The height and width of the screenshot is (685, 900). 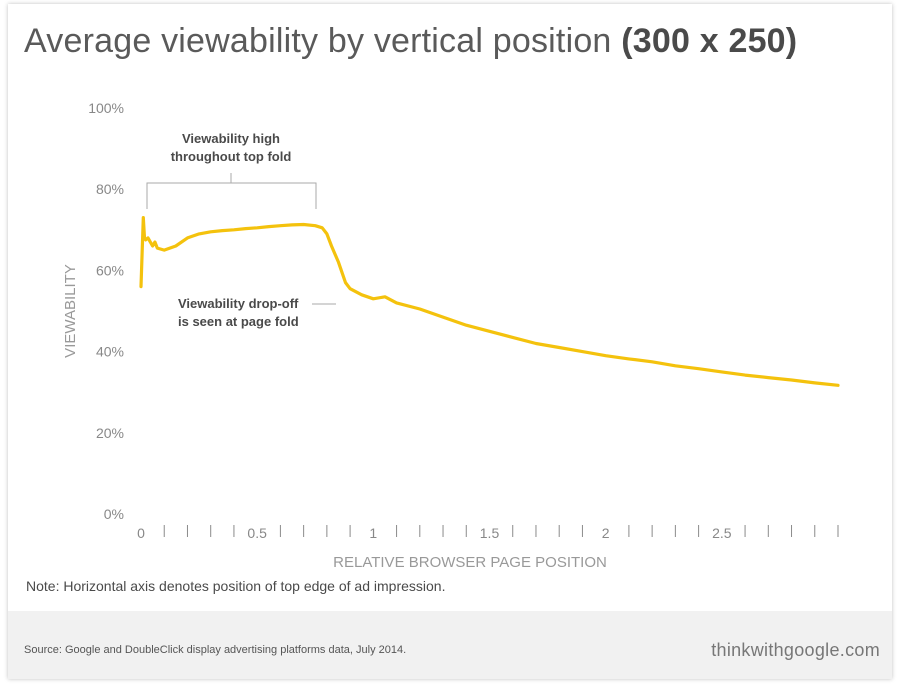 What do you see at coordinates (231, 156) in the screenshot?
I see `annotation-text: throughout top fold` at bounding box center [231, 156].